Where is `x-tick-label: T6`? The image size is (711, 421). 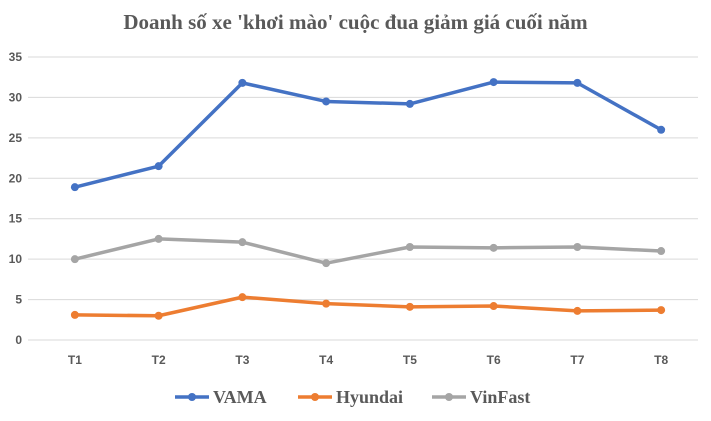
x-tick-label: T6 is located at coordinates (494, 360).